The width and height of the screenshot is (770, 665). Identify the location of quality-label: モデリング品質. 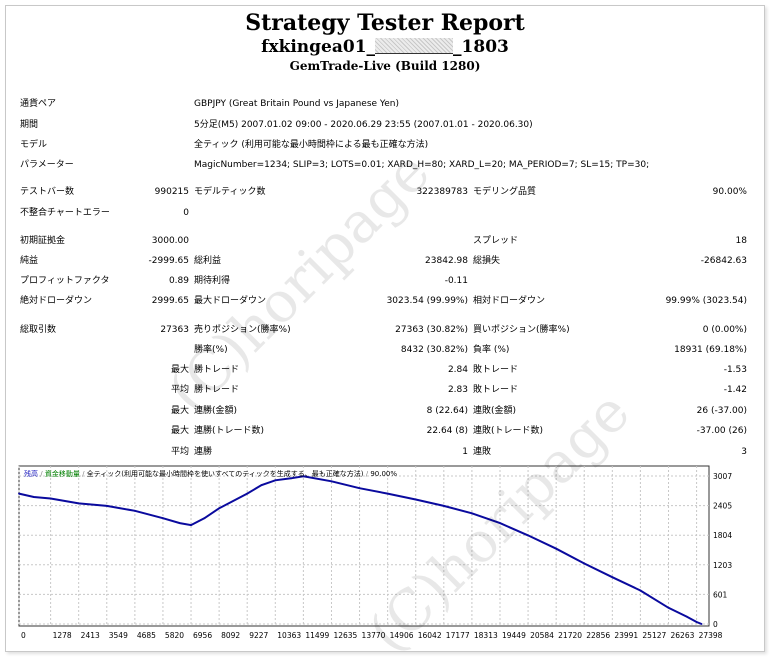
(505, 192).